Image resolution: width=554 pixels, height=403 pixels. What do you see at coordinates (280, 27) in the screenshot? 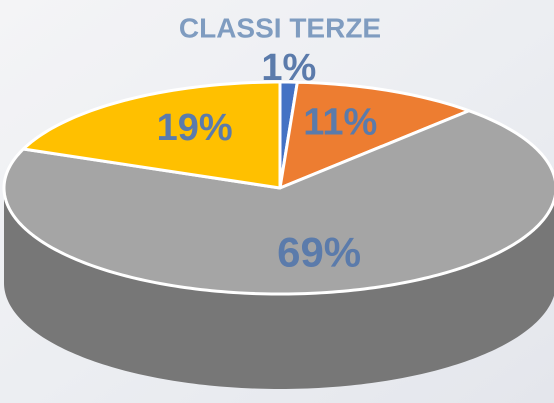
I see `chart-title: CLASSI TERZE` at bounding box center [280, 27].